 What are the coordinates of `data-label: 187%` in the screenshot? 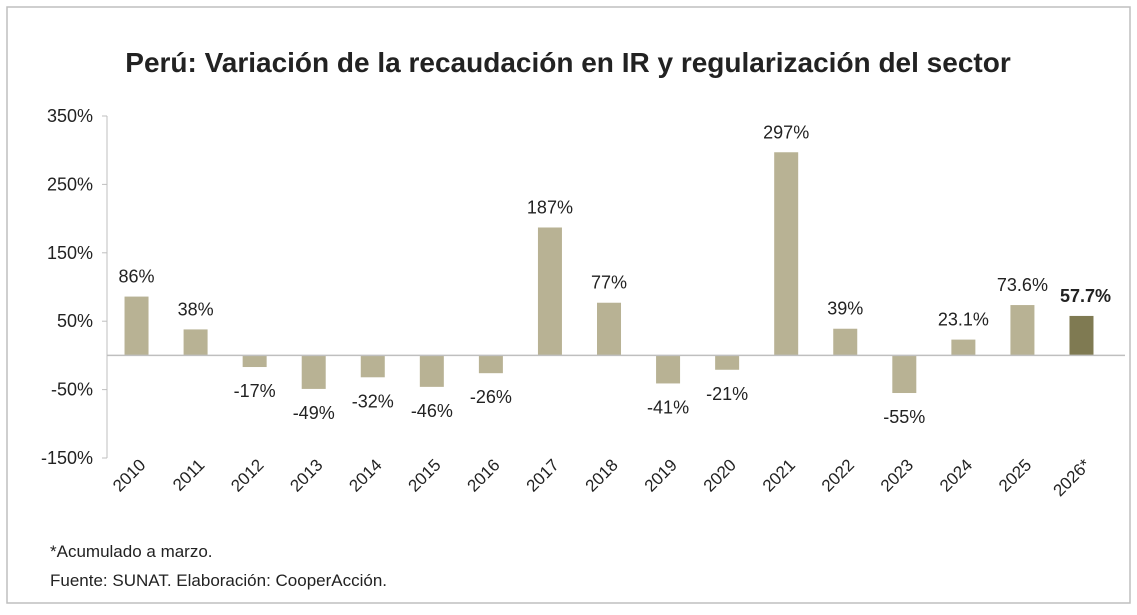 It's located at (550, 207).